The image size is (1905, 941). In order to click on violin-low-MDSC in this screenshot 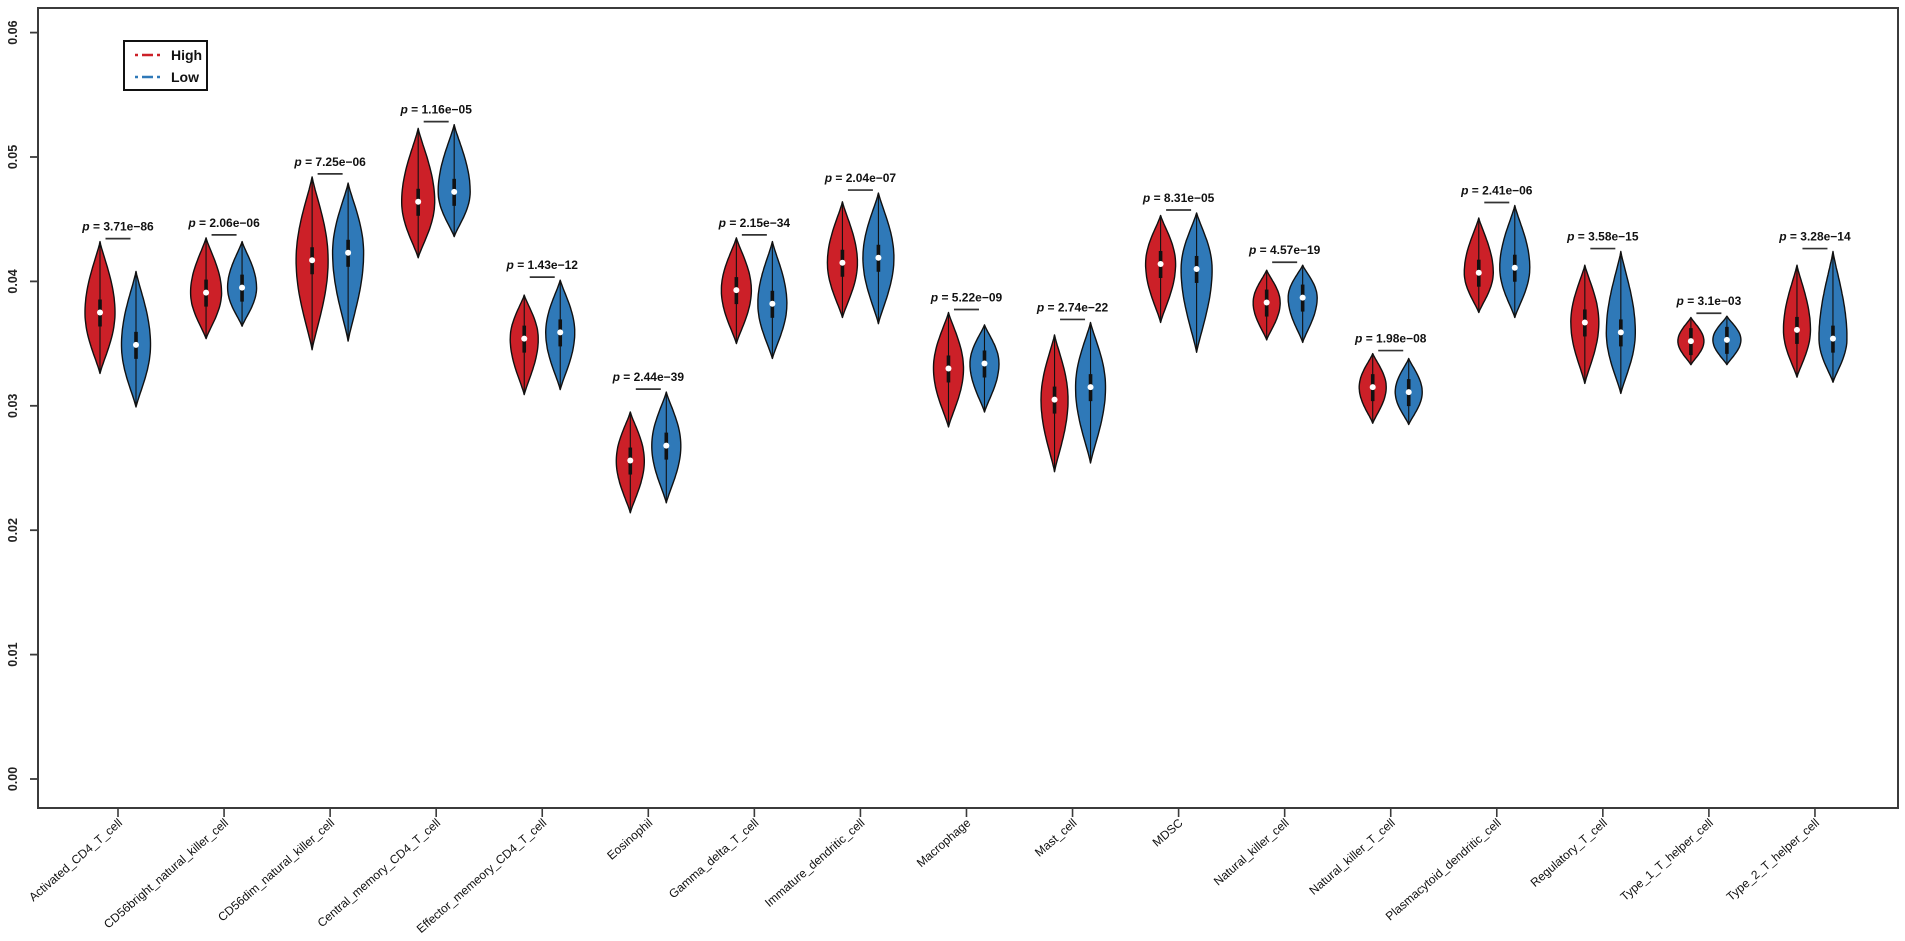, I will do `click(1196, 282)`.